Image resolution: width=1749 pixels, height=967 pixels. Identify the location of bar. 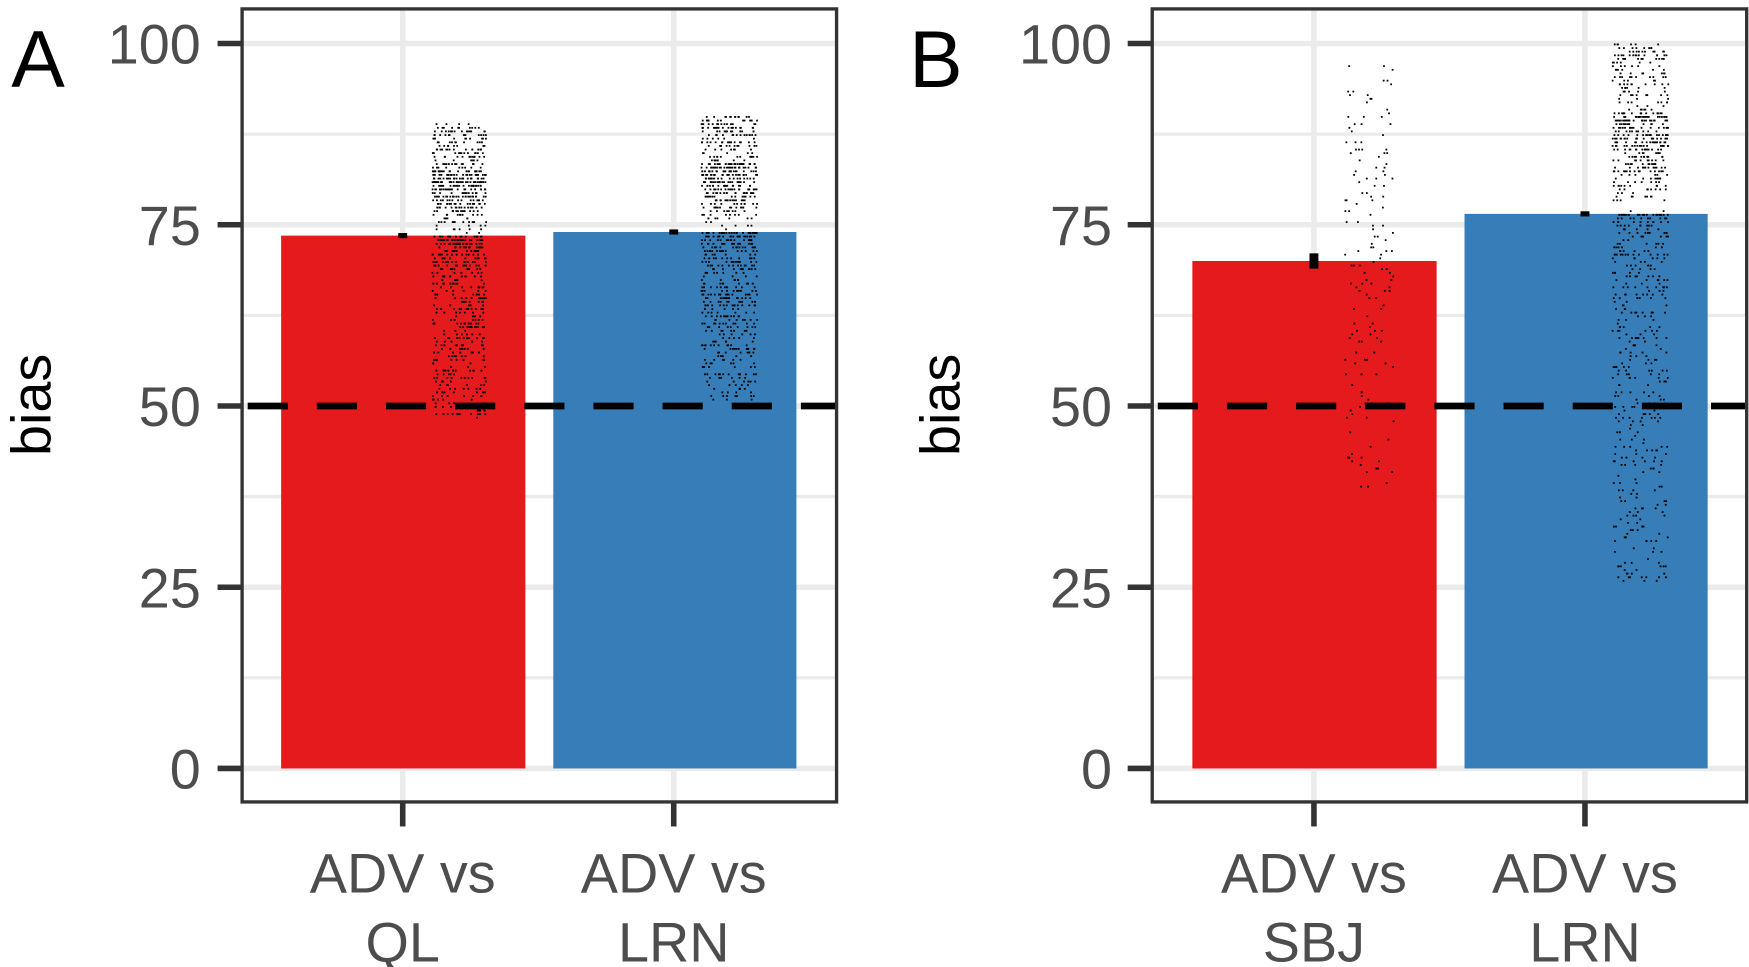
(675, 500).